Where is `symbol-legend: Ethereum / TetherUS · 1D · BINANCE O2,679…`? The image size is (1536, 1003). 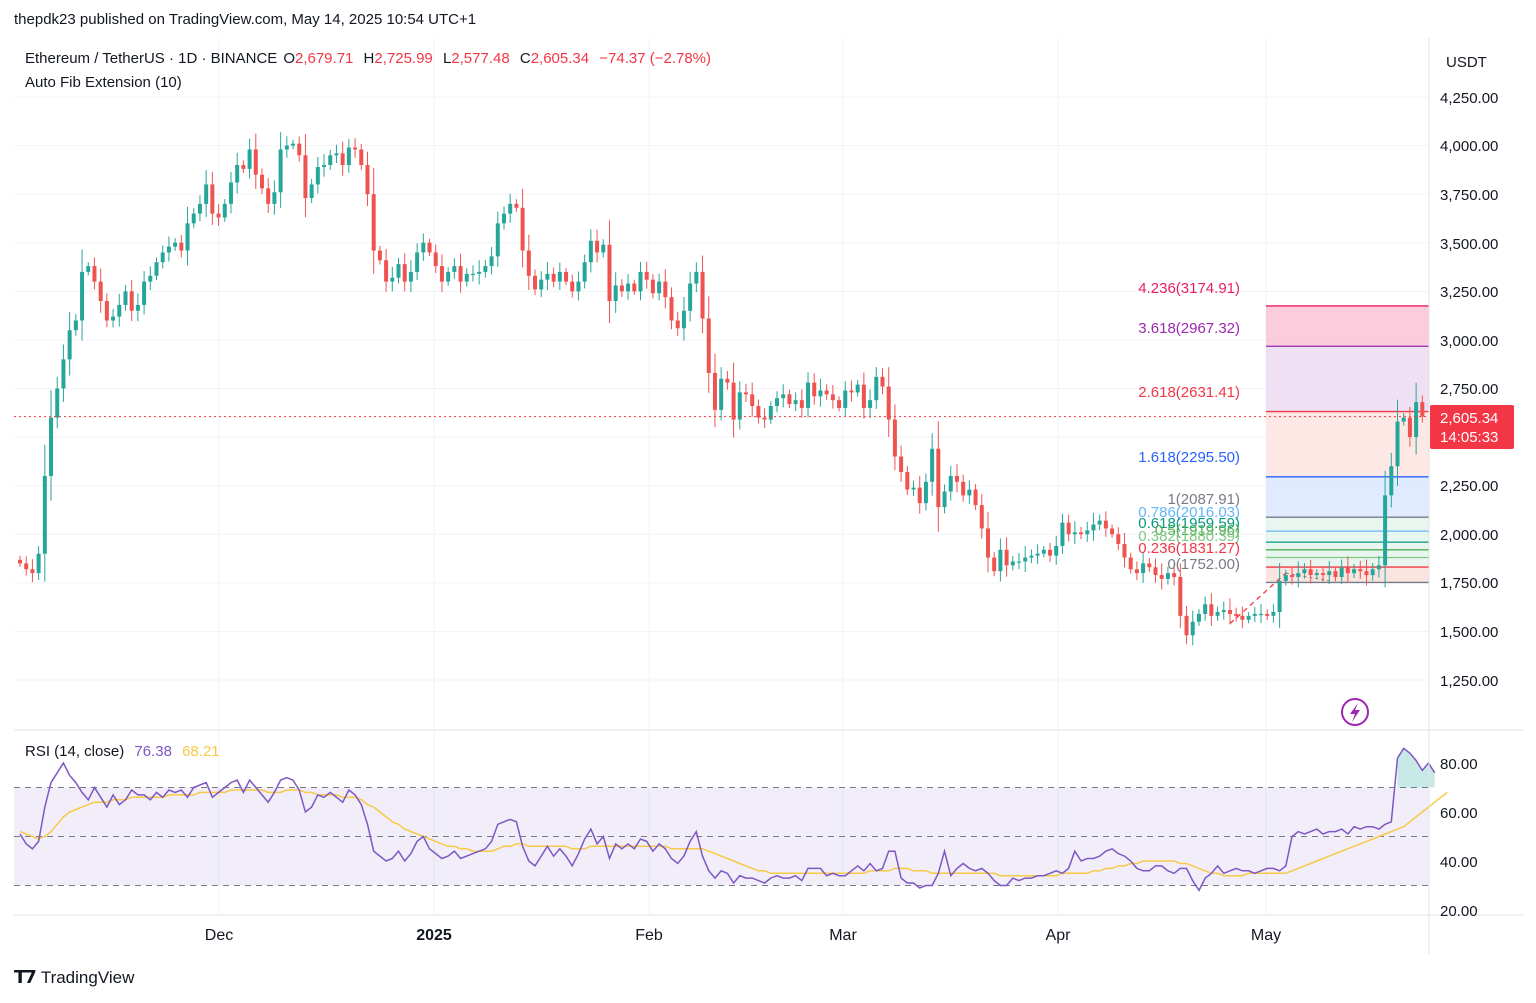 symbol-legend: Ethereum / TetherUS · 1D · BINANCE O2,679… is located at coordinates (371, 58).